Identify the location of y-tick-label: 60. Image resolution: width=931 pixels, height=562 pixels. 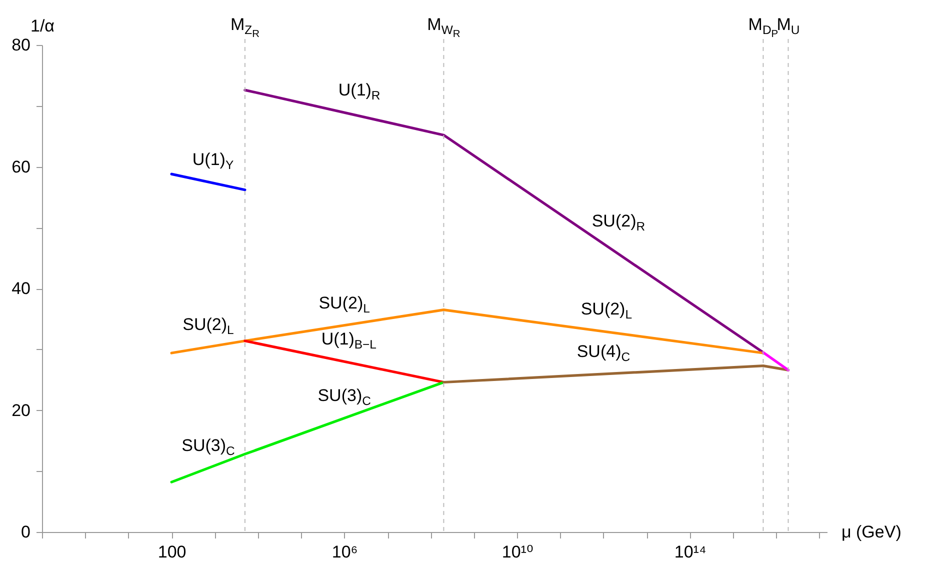
(21, 166).